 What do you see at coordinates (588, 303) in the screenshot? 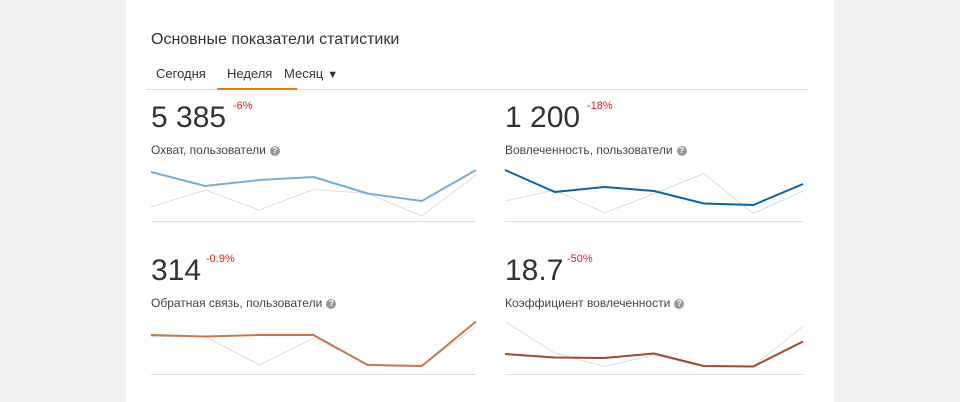
I see `metric-label-text: Коэффициент вовлеченности` at bounding box center [588, 303].